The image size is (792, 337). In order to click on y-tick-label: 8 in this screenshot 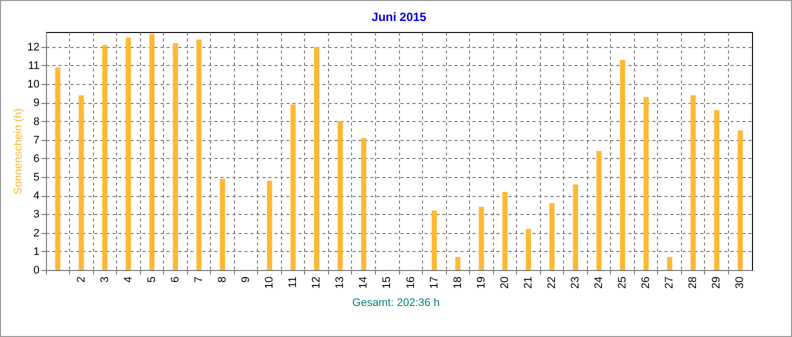, I will do `click(36, 122)`.